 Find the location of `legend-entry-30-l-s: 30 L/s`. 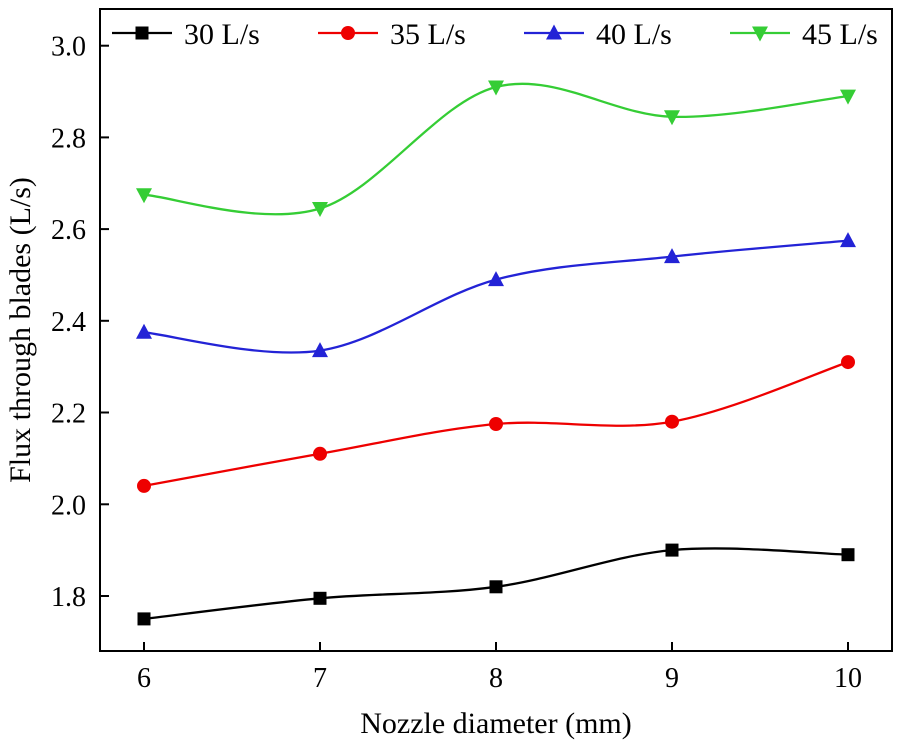

legend-entry-30-l-s: 30 L/s is located at coordinates (186, 34).